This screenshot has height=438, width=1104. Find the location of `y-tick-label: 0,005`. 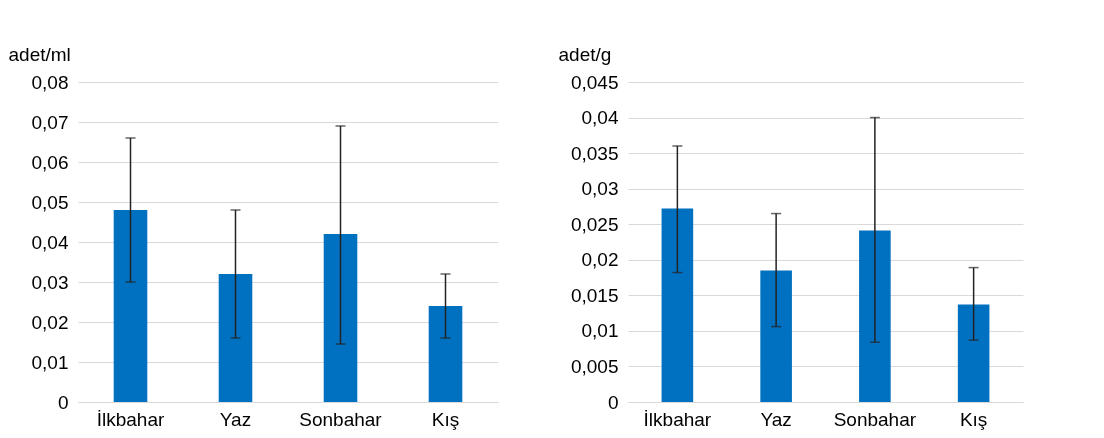

y-tick-label: 0,005 is located at coordinates (594, 366).